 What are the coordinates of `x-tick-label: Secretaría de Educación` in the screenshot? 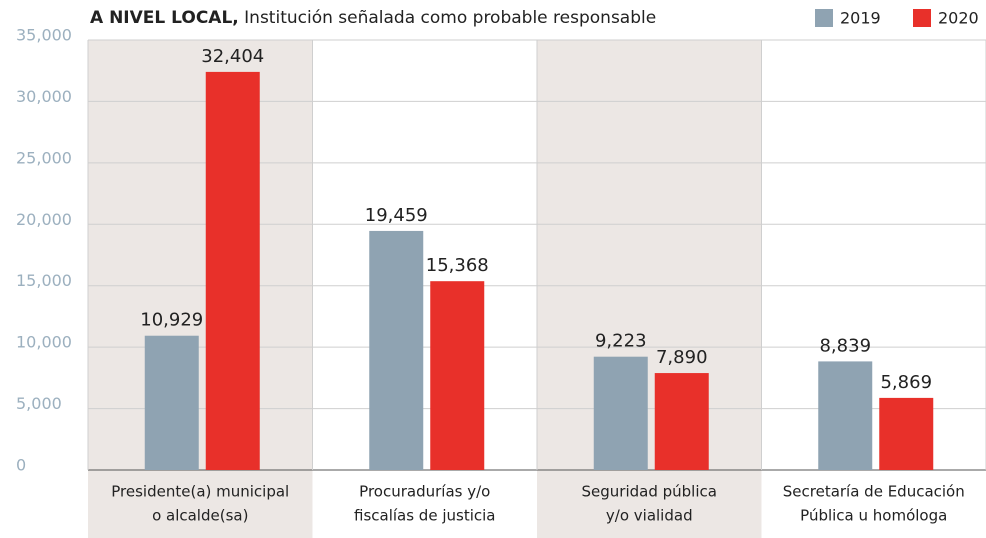 It's located at (874, 492).